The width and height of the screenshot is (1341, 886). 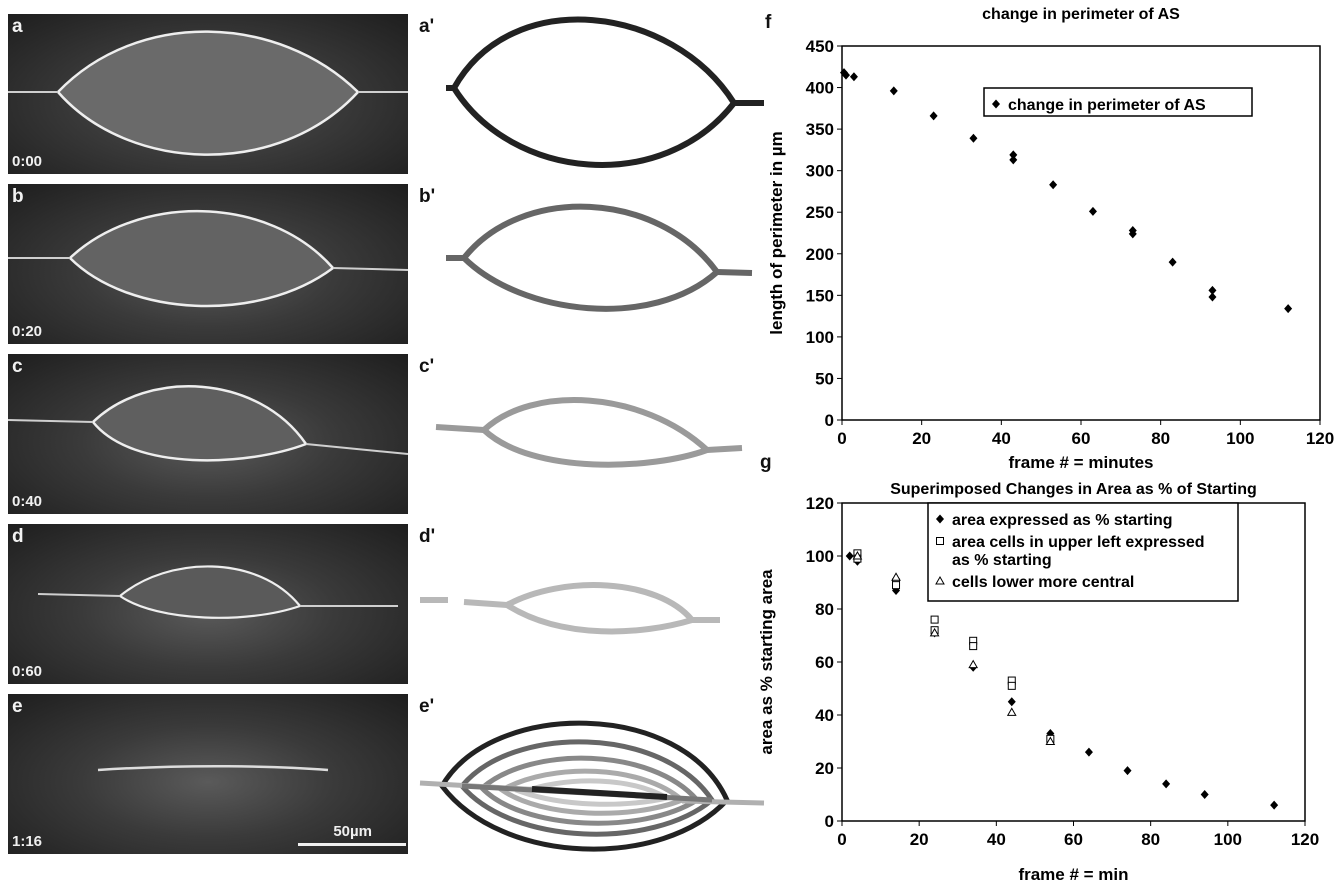 What do you see at coordinates (592, 786) in the screenshot?
I see `outline-e-prime` at bounding box center [592, 786].